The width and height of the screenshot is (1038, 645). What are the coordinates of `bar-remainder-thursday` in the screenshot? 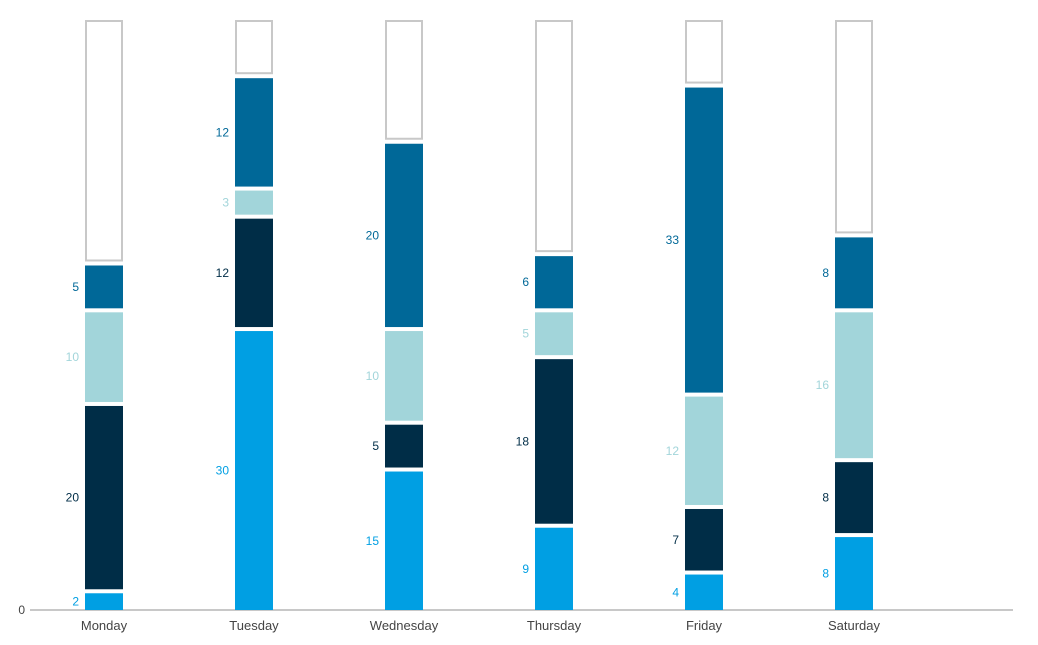 It's located at (554, 136).